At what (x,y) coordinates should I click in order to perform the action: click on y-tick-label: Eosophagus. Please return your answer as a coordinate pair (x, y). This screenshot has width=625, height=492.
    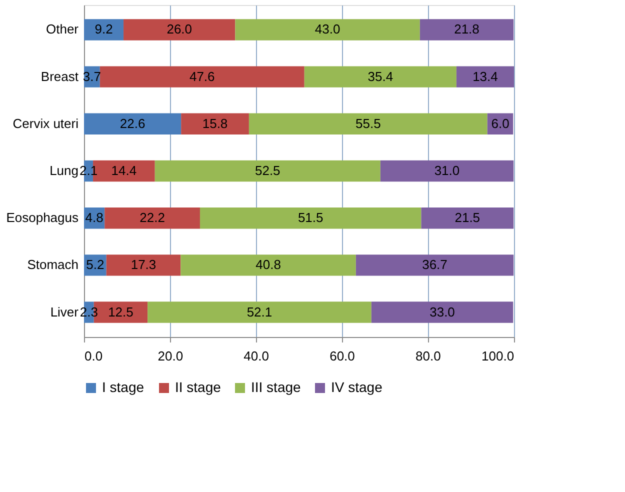
    Looking at the image, I should click on (42, 218).